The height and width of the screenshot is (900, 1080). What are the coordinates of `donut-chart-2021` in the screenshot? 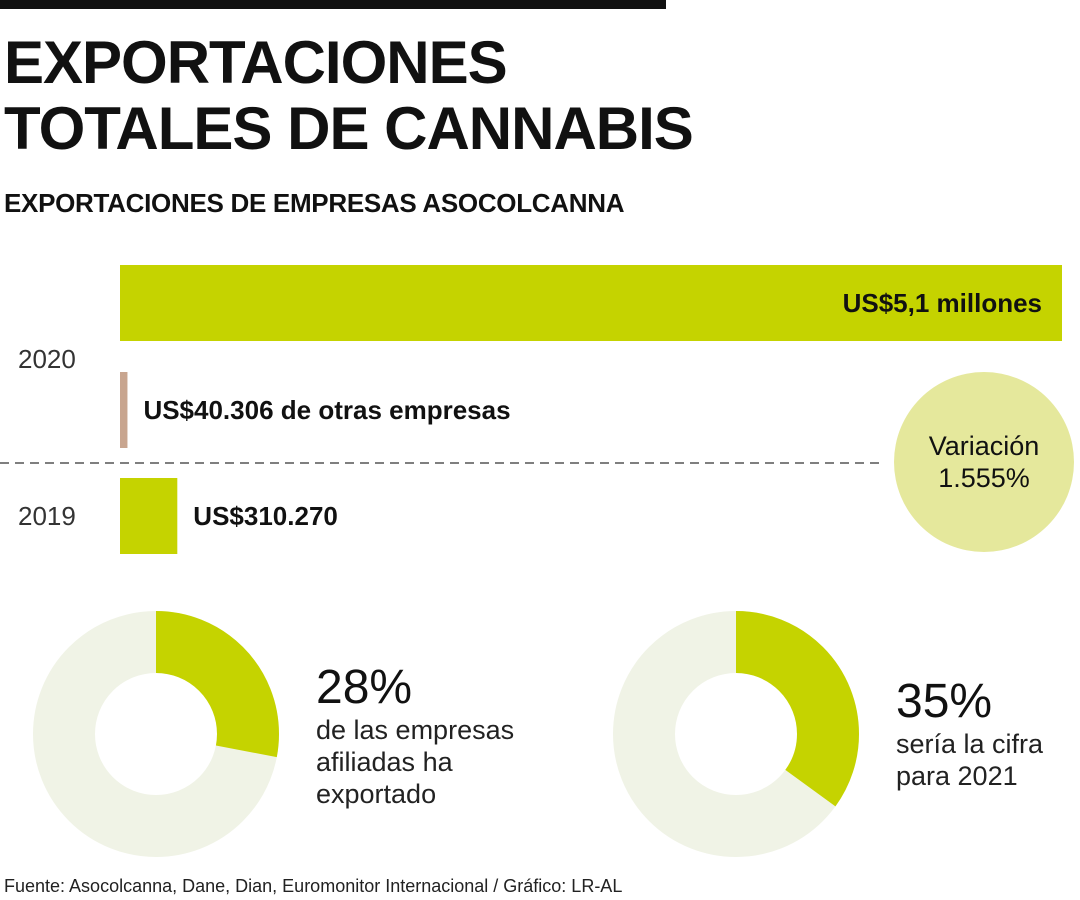 It's located at (736, 734).